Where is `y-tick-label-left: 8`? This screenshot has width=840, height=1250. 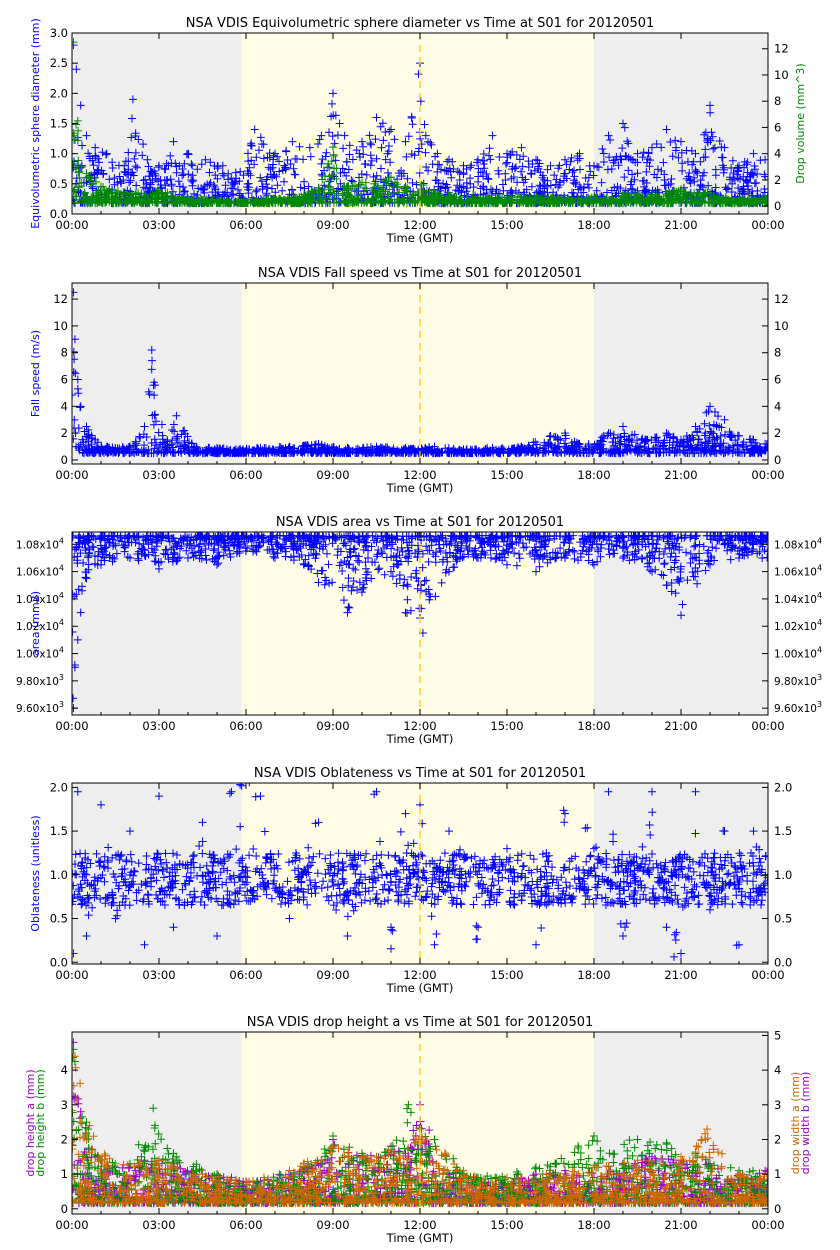
y-tick-label-left: 8 is located at coordinates (64, 353).